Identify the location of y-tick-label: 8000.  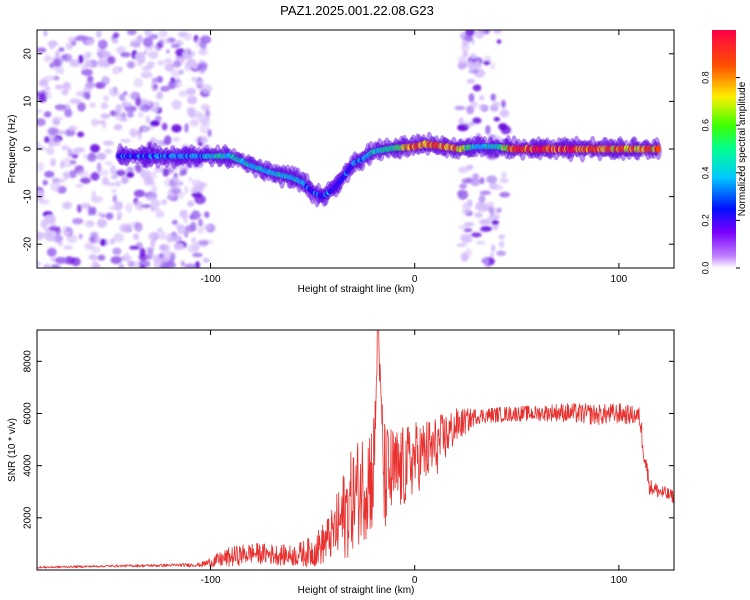
(28, 361).